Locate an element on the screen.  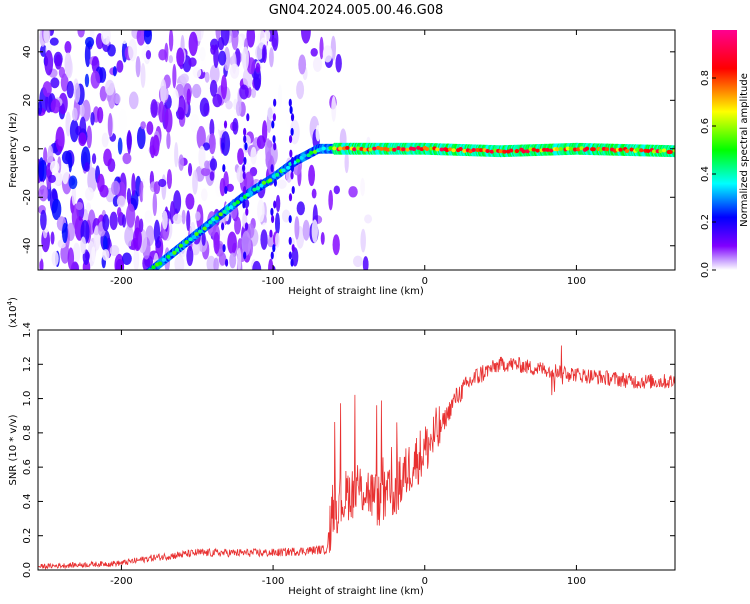
snr-y-tick-label: 0.2 is located at coordinates (27, 536).